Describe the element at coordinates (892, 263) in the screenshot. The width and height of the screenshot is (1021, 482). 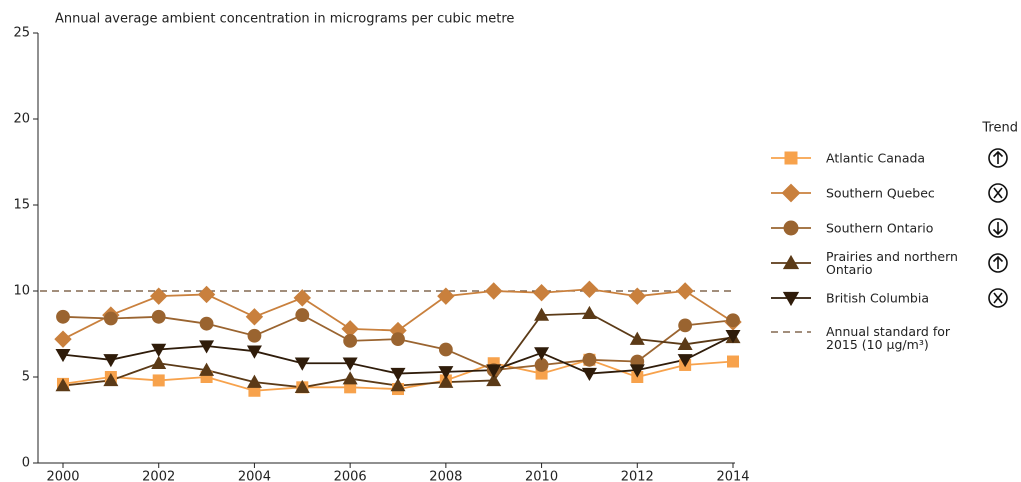
I see `legend-label: Prairies and northern Ontario` at that location.